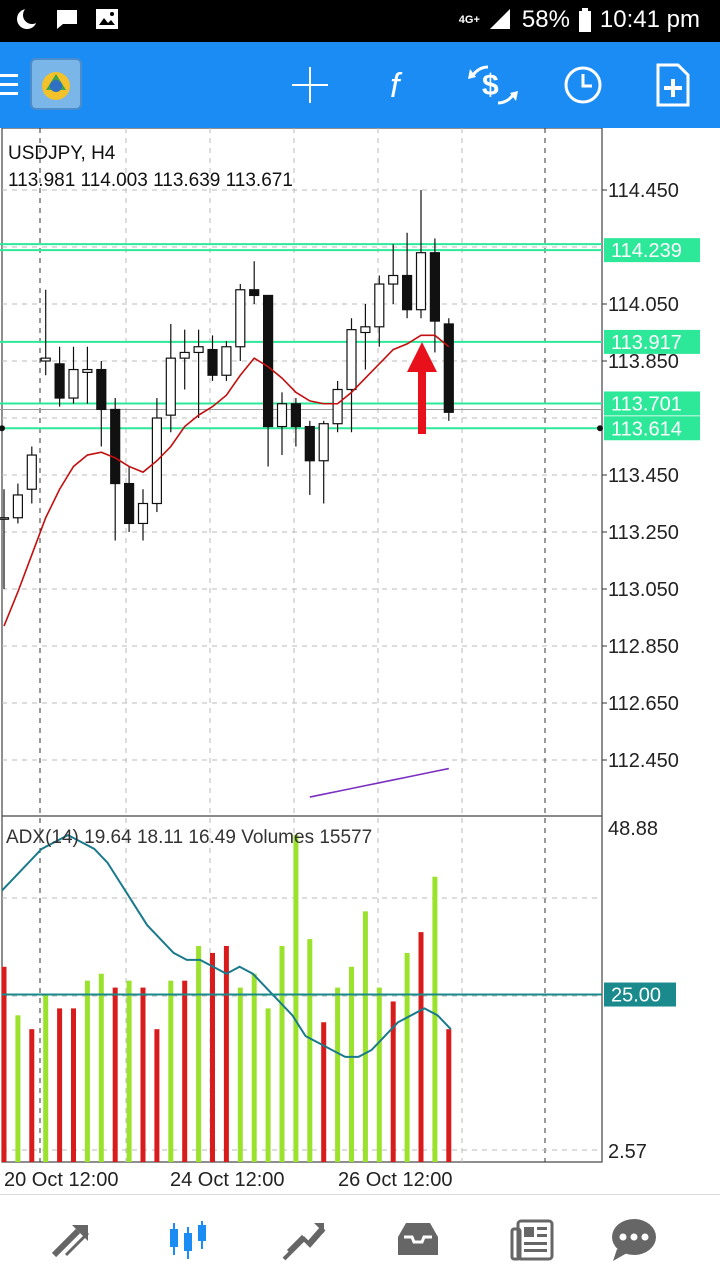 The width and height of the screenshot is (720, 1281). Describe the element at coordinates (673, 85) in the screenshot. I see `new-order-icon` at that location.